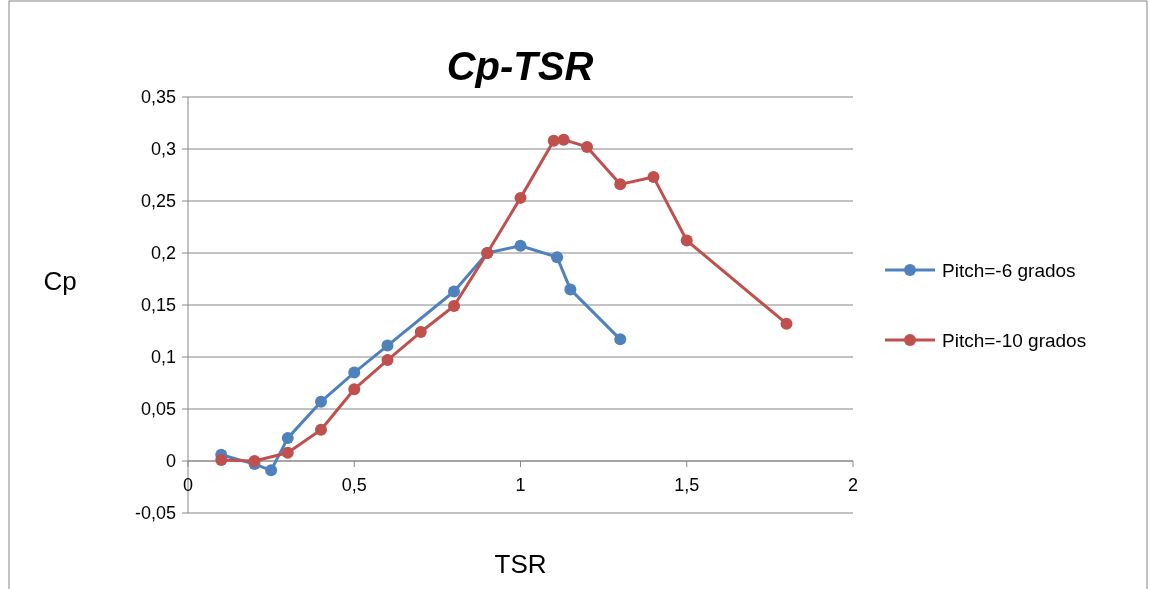  What do you see at coordinates (163, 253) in the screenshot?
I see `y-tick-label: 0,2` at bounding box center [163, 253].